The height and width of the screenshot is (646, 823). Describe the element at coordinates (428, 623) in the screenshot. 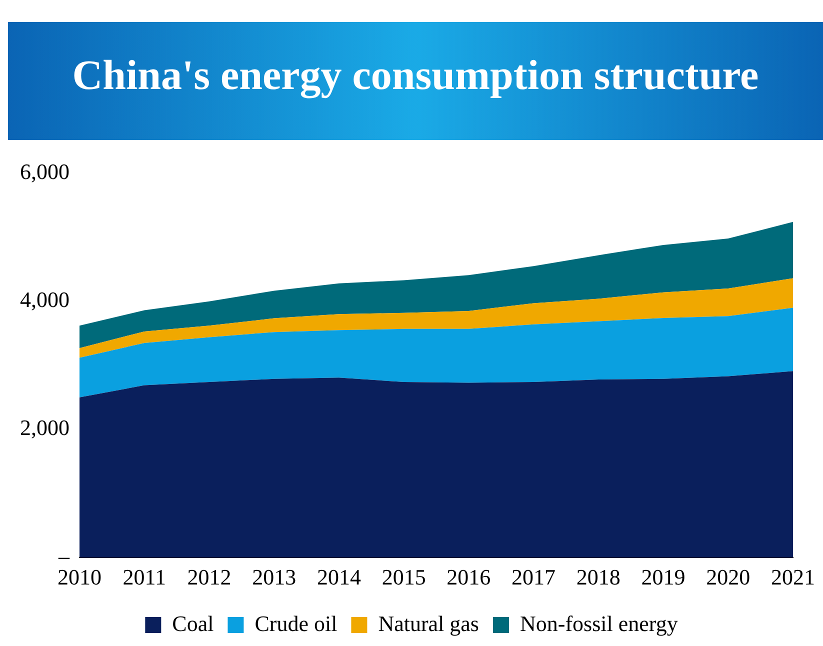

I see `legend-label: Natural gas` at that location.